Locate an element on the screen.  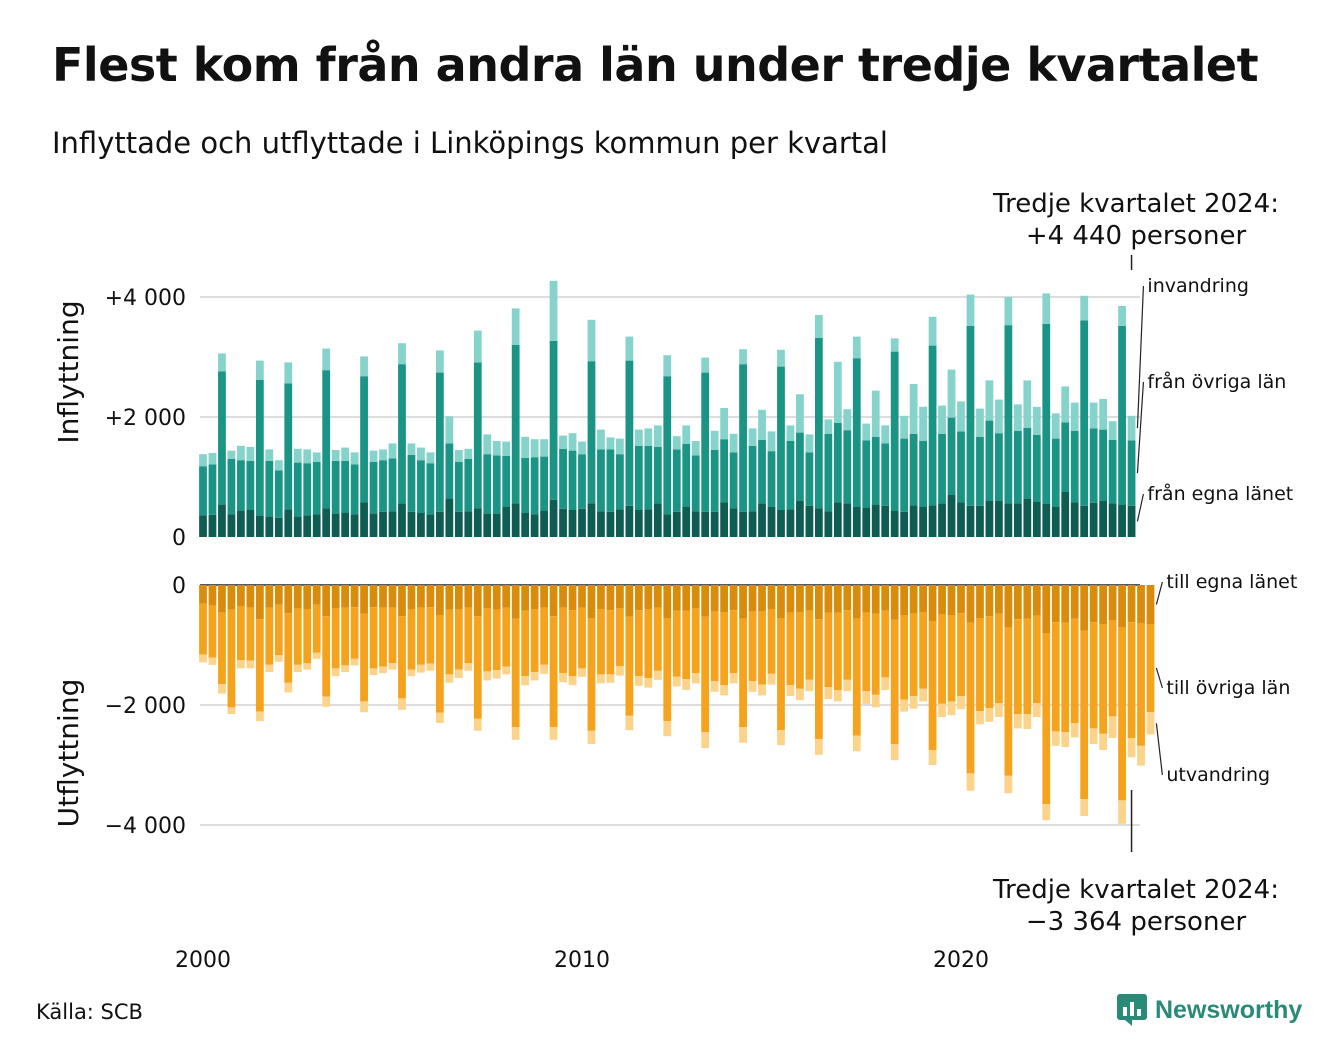
series-label: till egna länet is located at coordinates (1231, 582).